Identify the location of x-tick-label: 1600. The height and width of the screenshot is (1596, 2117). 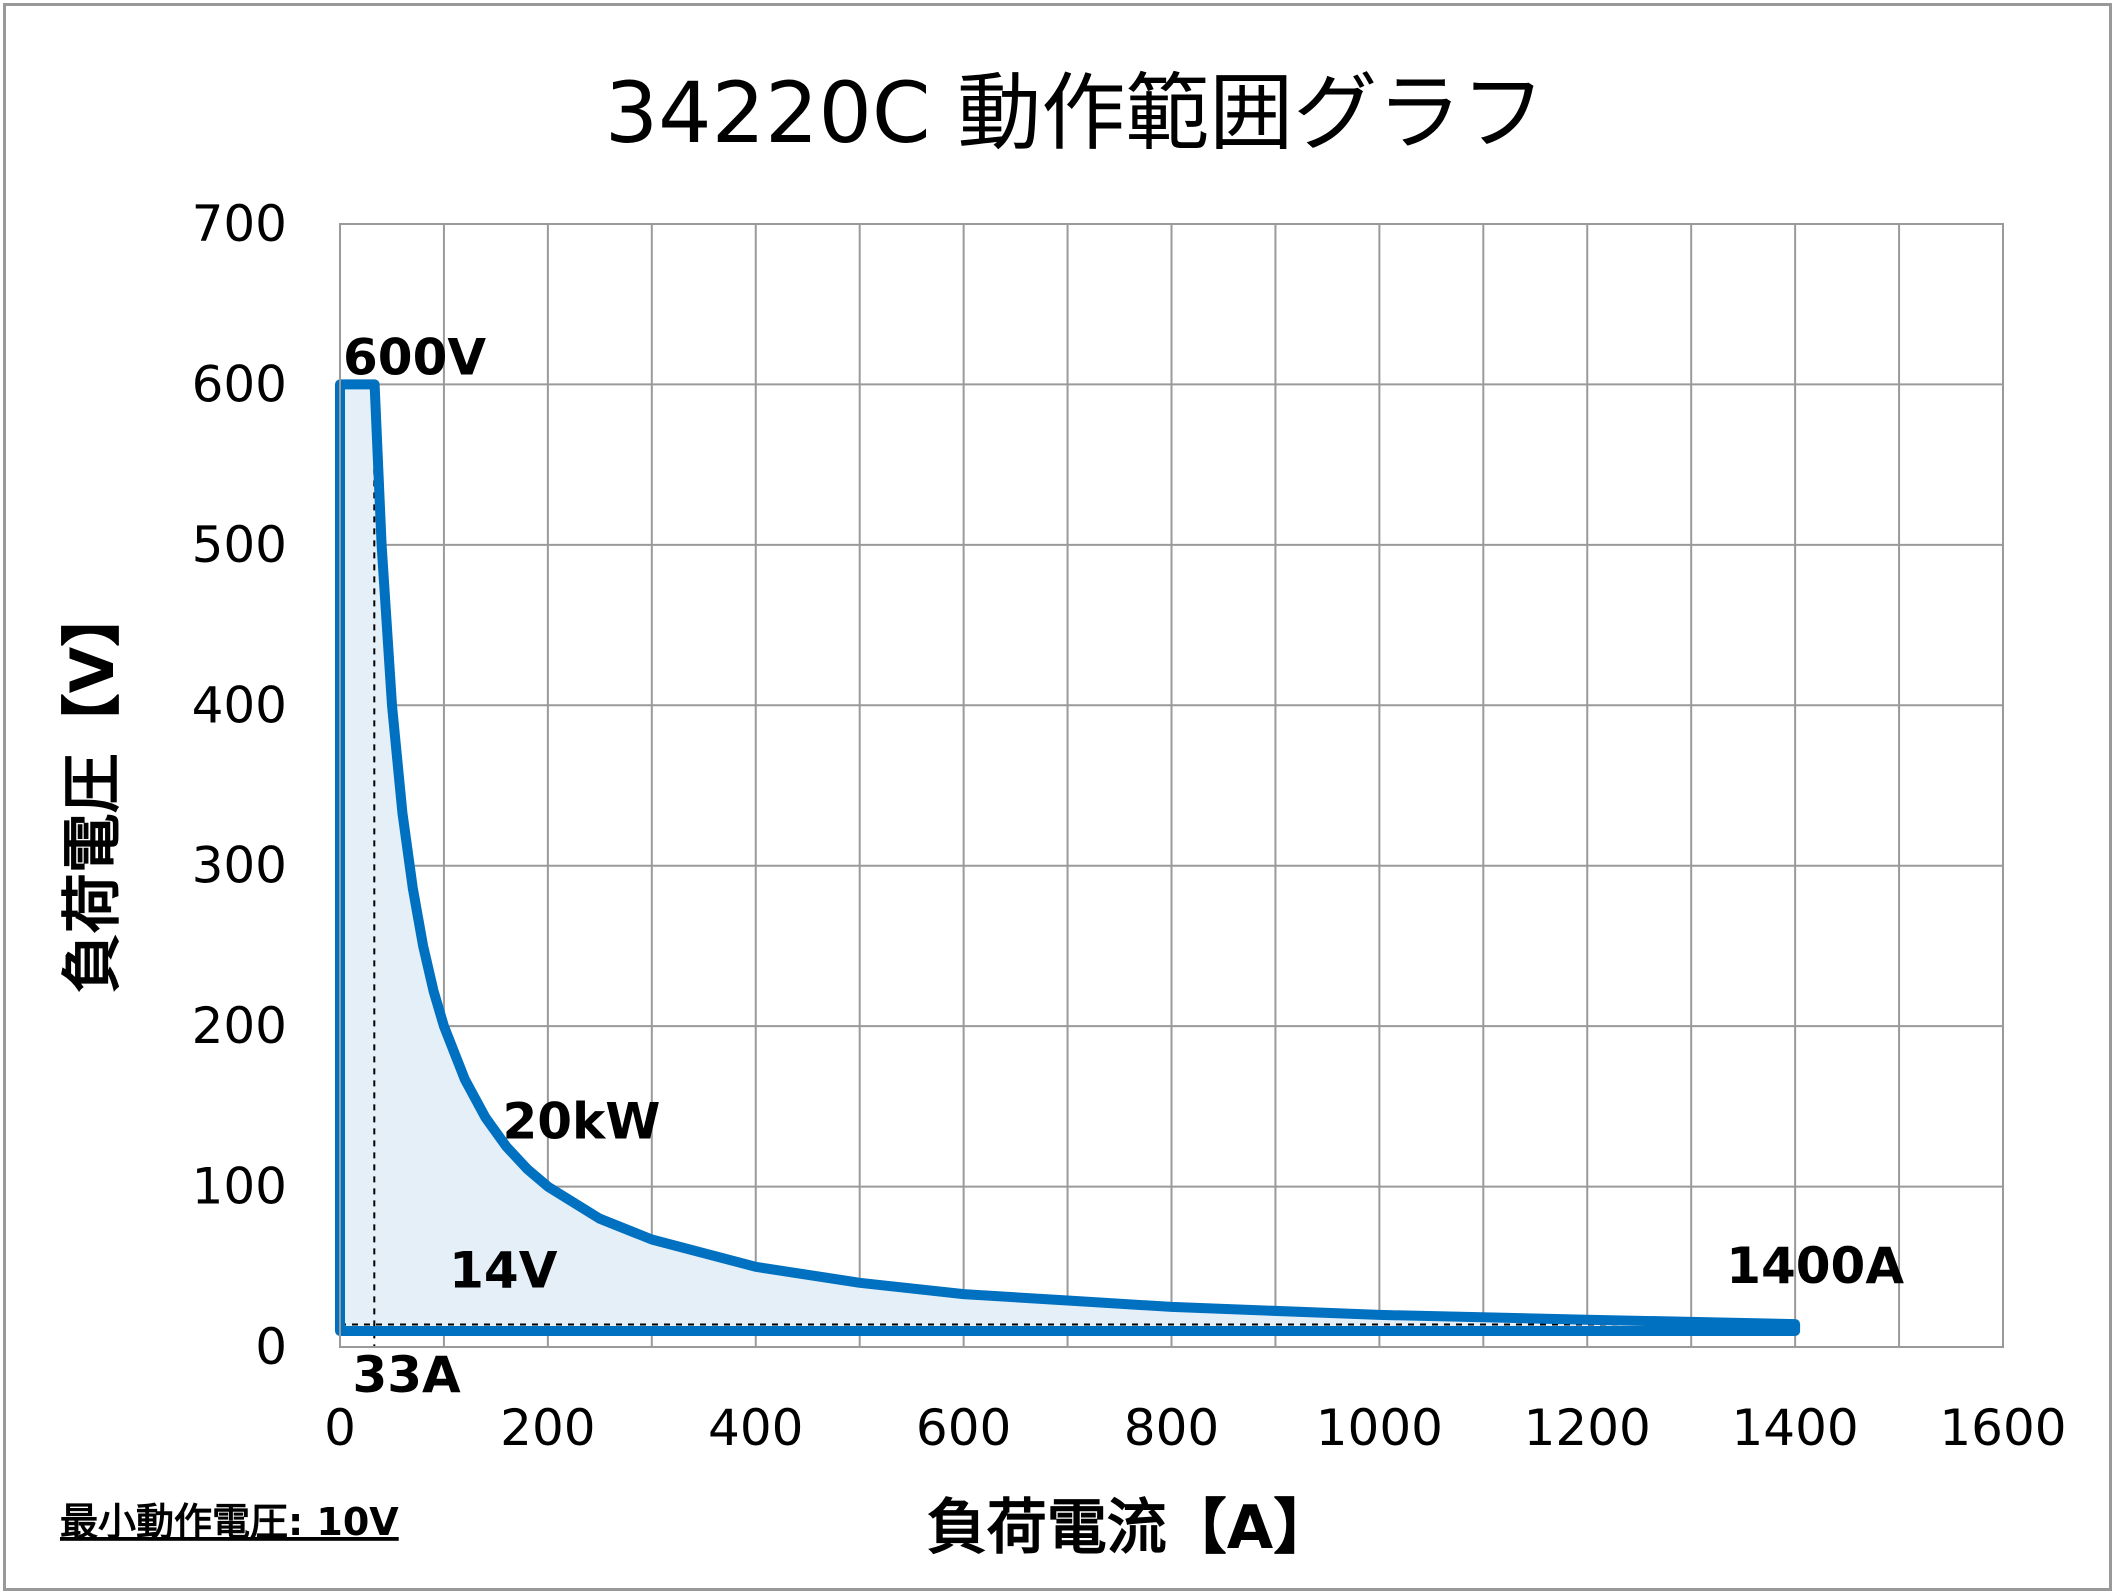
(2002, 1428).